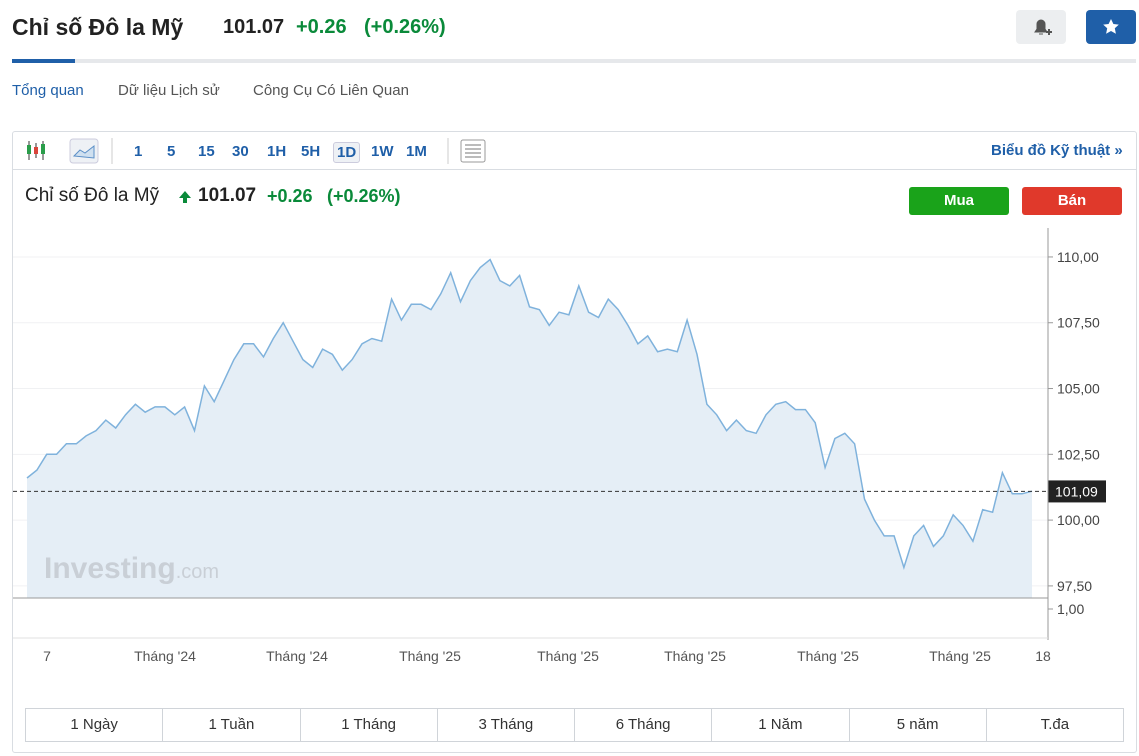  Describe the element at coordinates (92, 195) in the screenshot. I see `chart-title: Chỉ số Đô la Mỹ` at that location.